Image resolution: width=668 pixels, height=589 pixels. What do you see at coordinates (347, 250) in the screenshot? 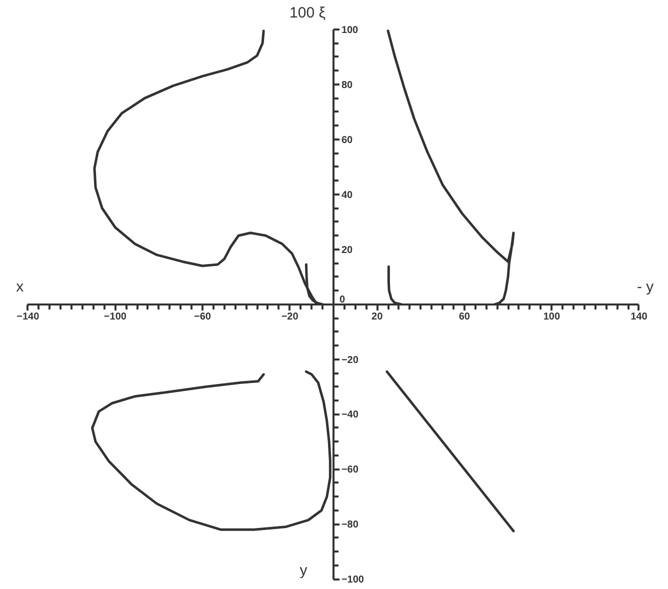
I see `y-tick-label: 20` at bounding box center [347, 250].